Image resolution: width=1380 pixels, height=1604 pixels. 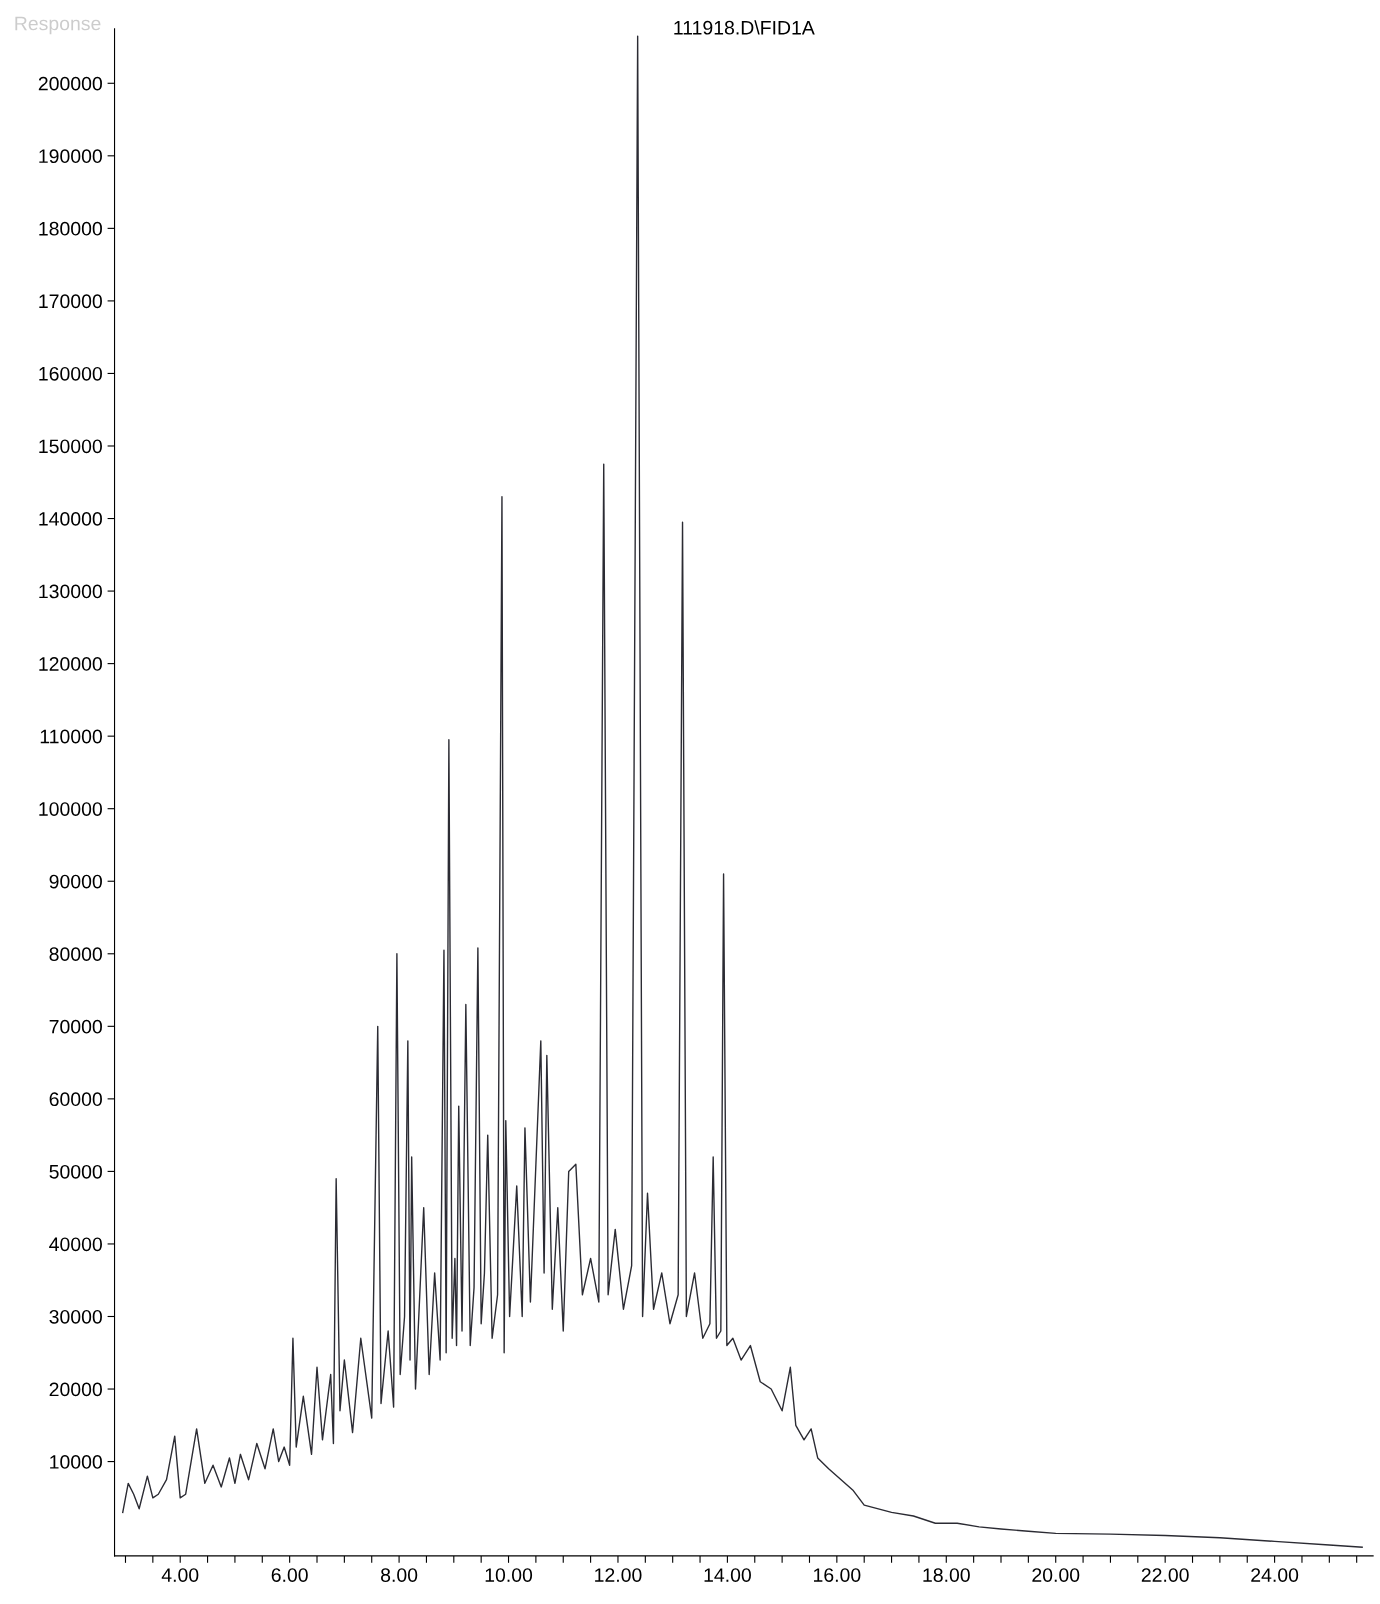 I want to click on y-tick-label: 160000, so click(x=70, y=373).